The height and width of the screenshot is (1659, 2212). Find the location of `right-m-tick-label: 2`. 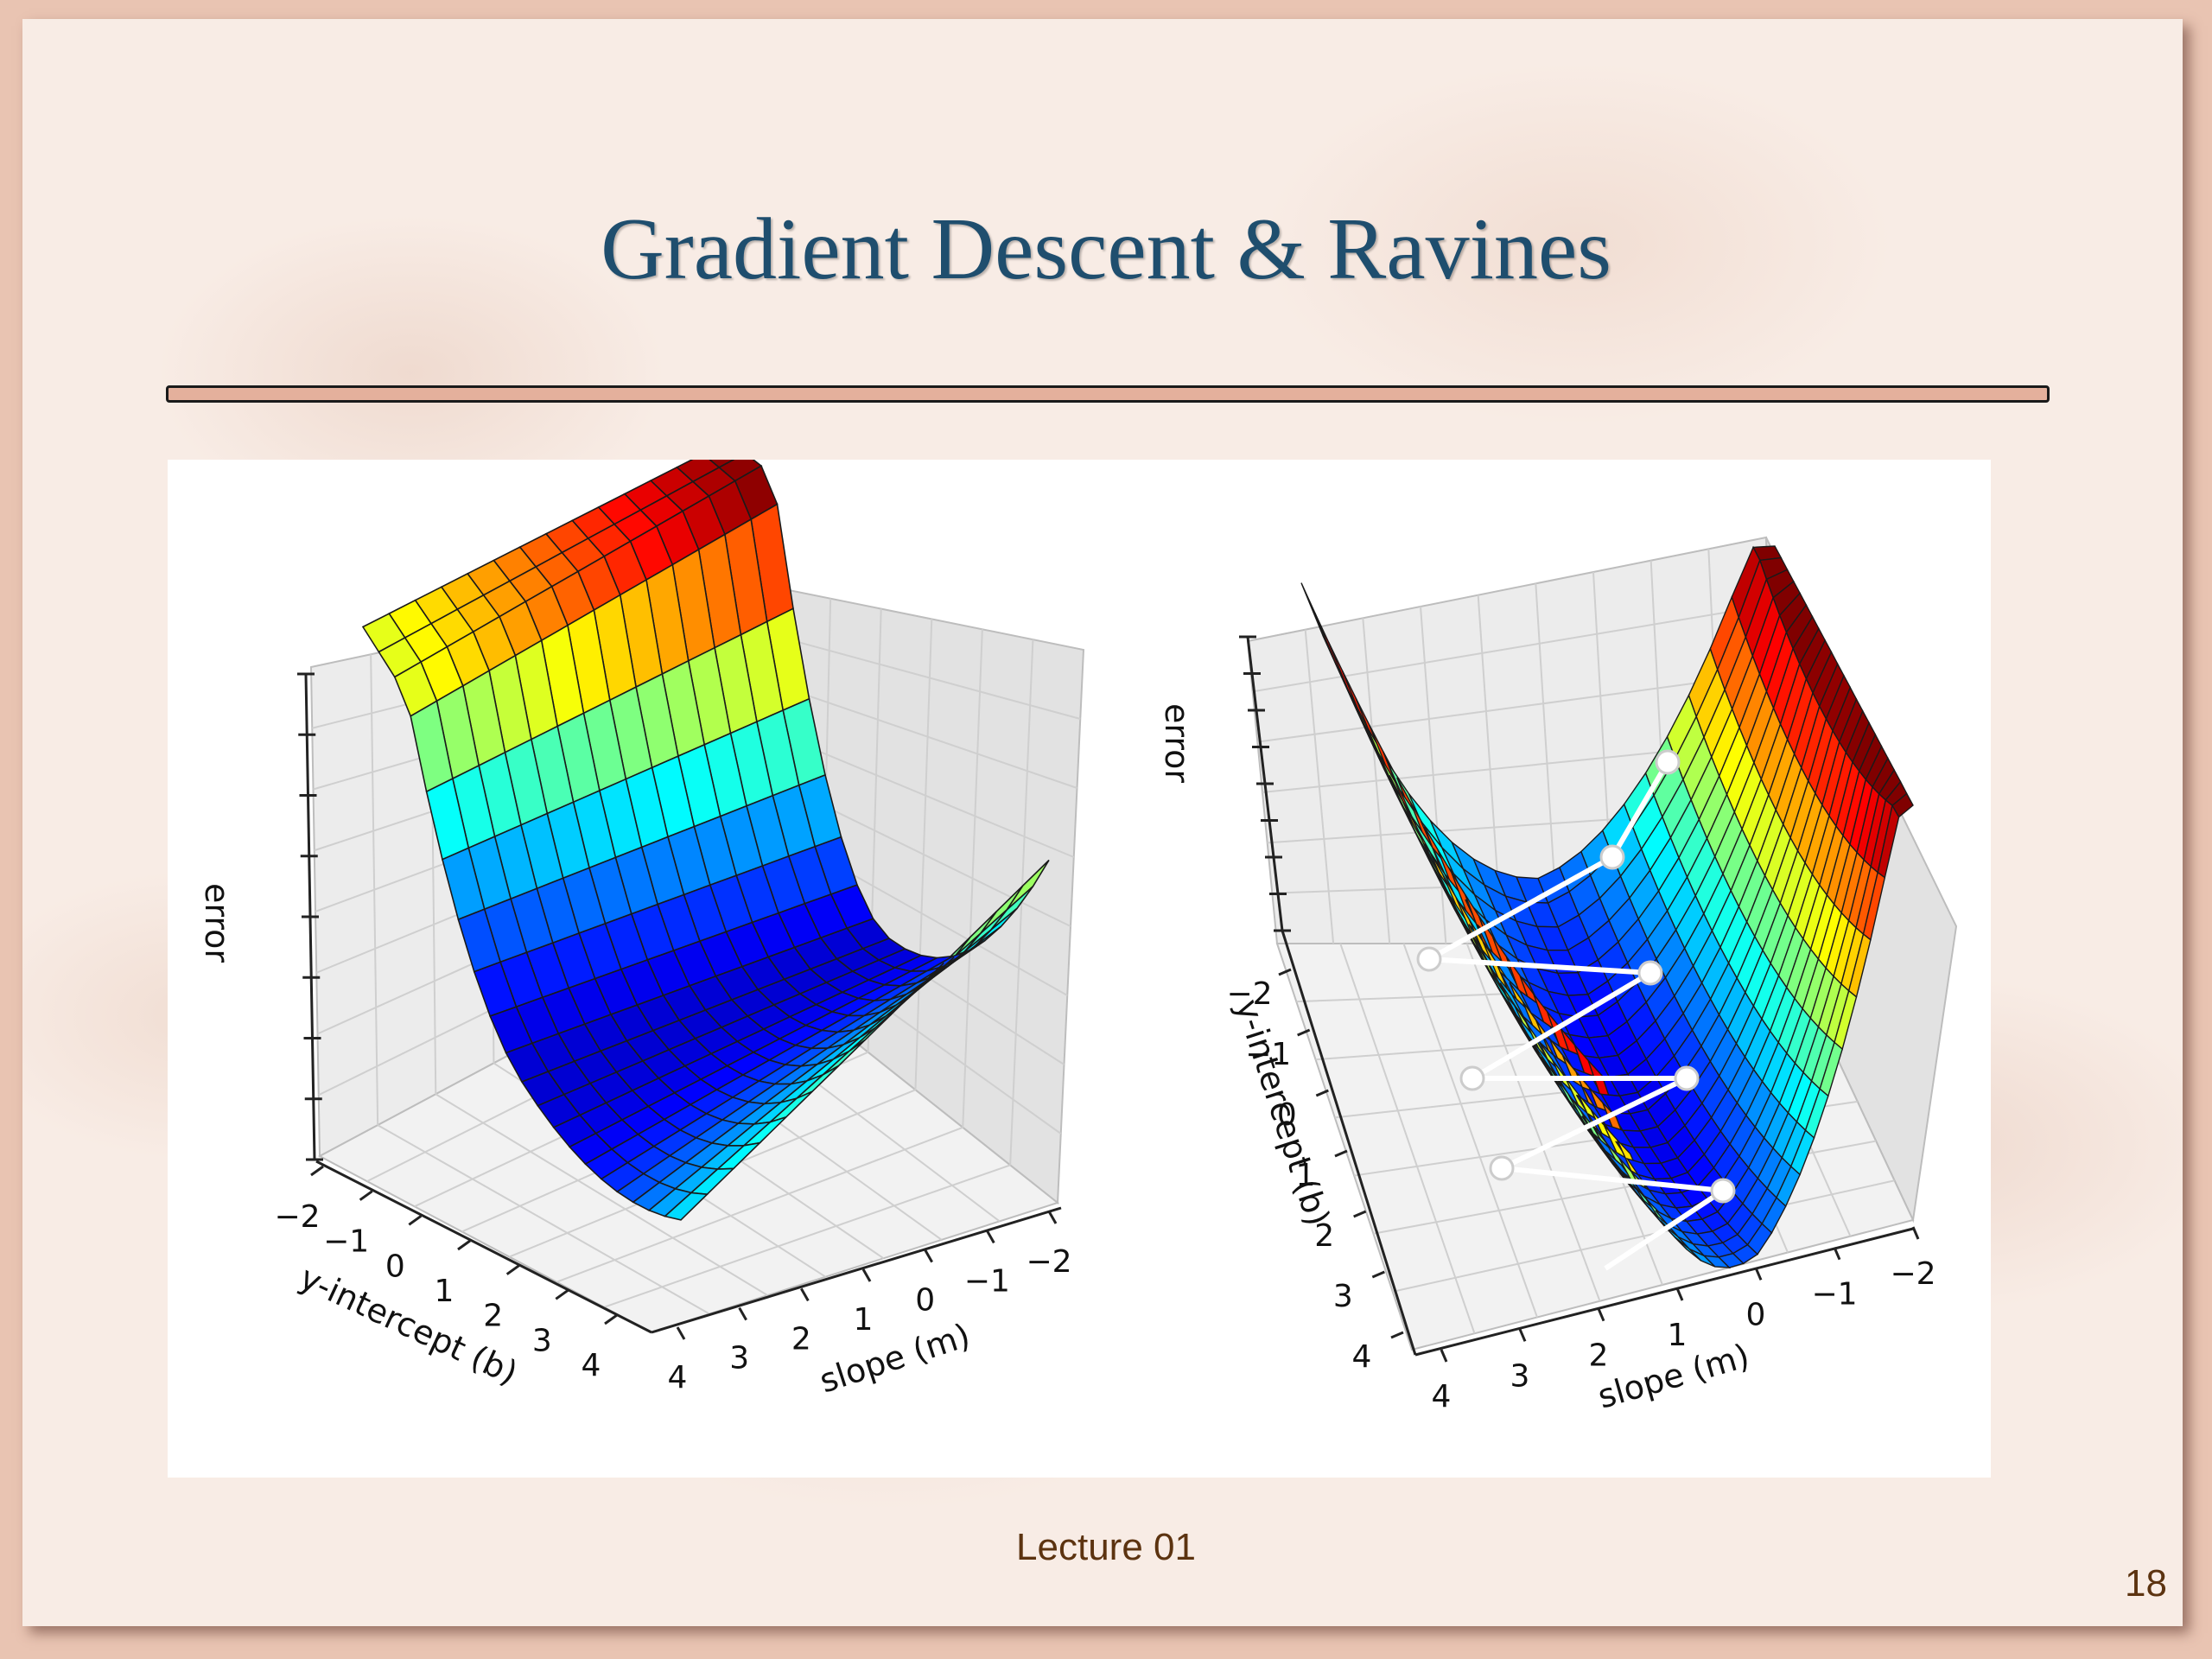

right-m-tick-label: 2 is located at coordinates (1599, 1356).